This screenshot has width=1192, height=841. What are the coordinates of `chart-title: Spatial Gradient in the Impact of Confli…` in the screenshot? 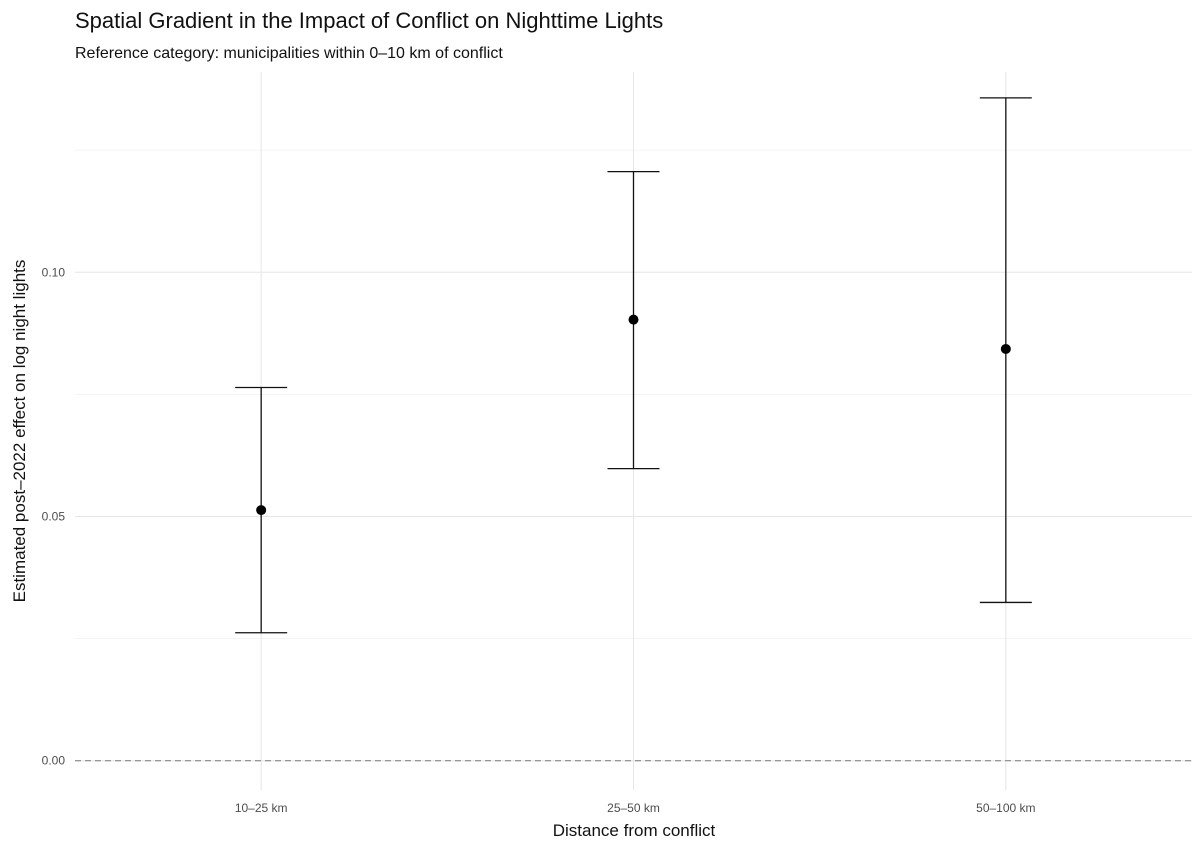 It's located at (369, 20).